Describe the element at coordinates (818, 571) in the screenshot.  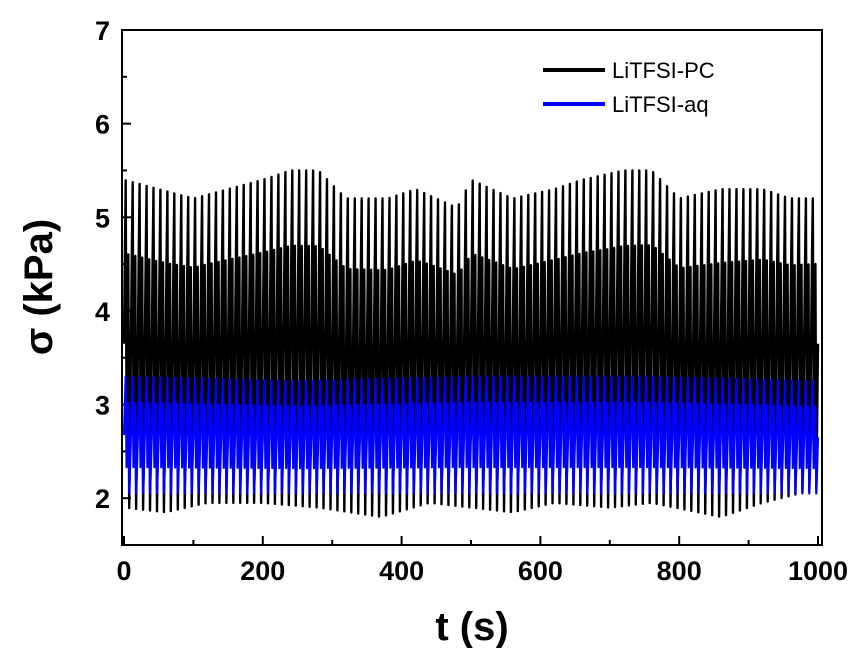
I see `x-tick-label: 1000` at that location.